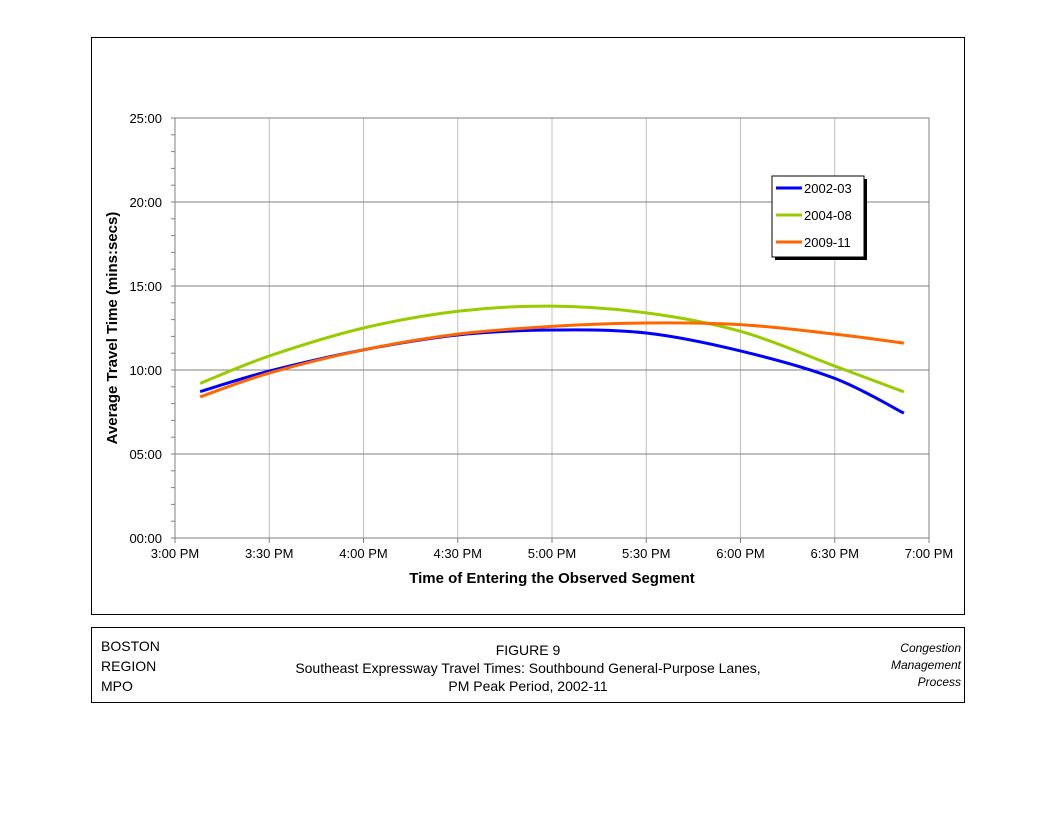 The width and height of the screenshot is (1056, 816). I want to click on process-name: Congestion Management Process, so click(926, 665).